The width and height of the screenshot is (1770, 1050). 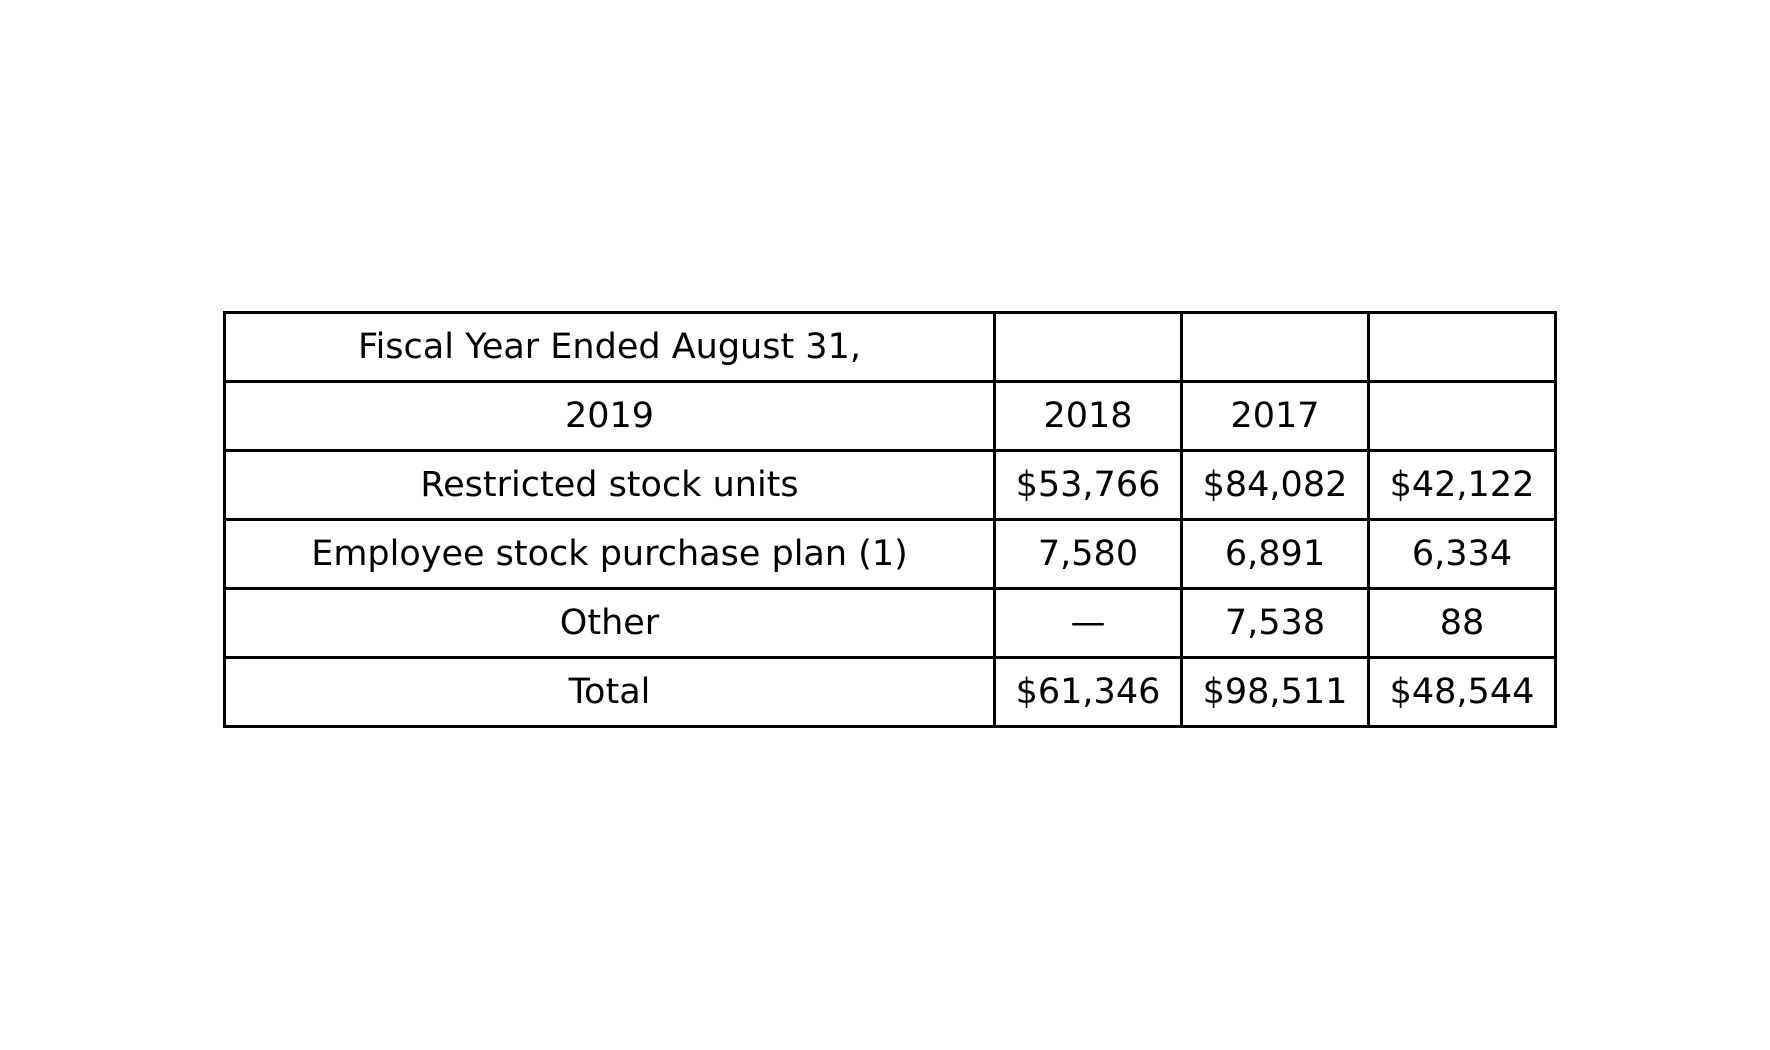 I want to click on header-row-fiscal-year: Fiscal Year Ended August 31,, so click(x=890, y=347).